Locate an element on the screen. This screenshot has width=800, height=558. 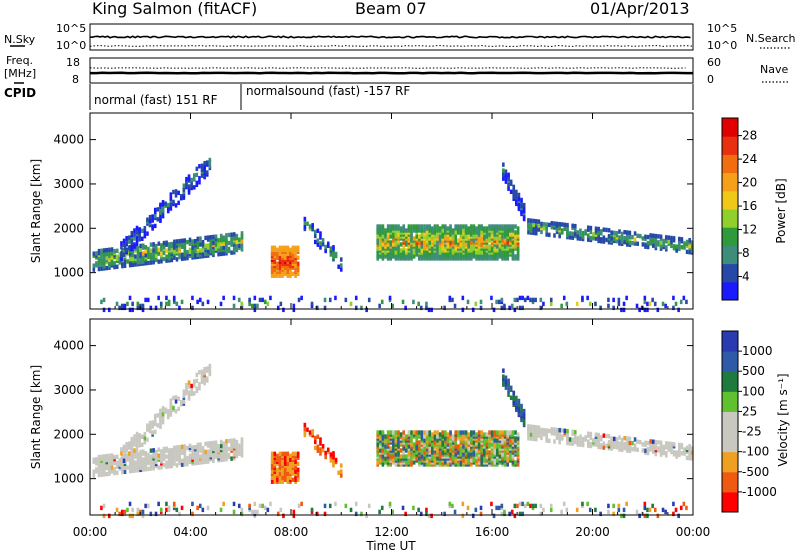
nave-tick-top: 60 is located at coordinates (714, 62).